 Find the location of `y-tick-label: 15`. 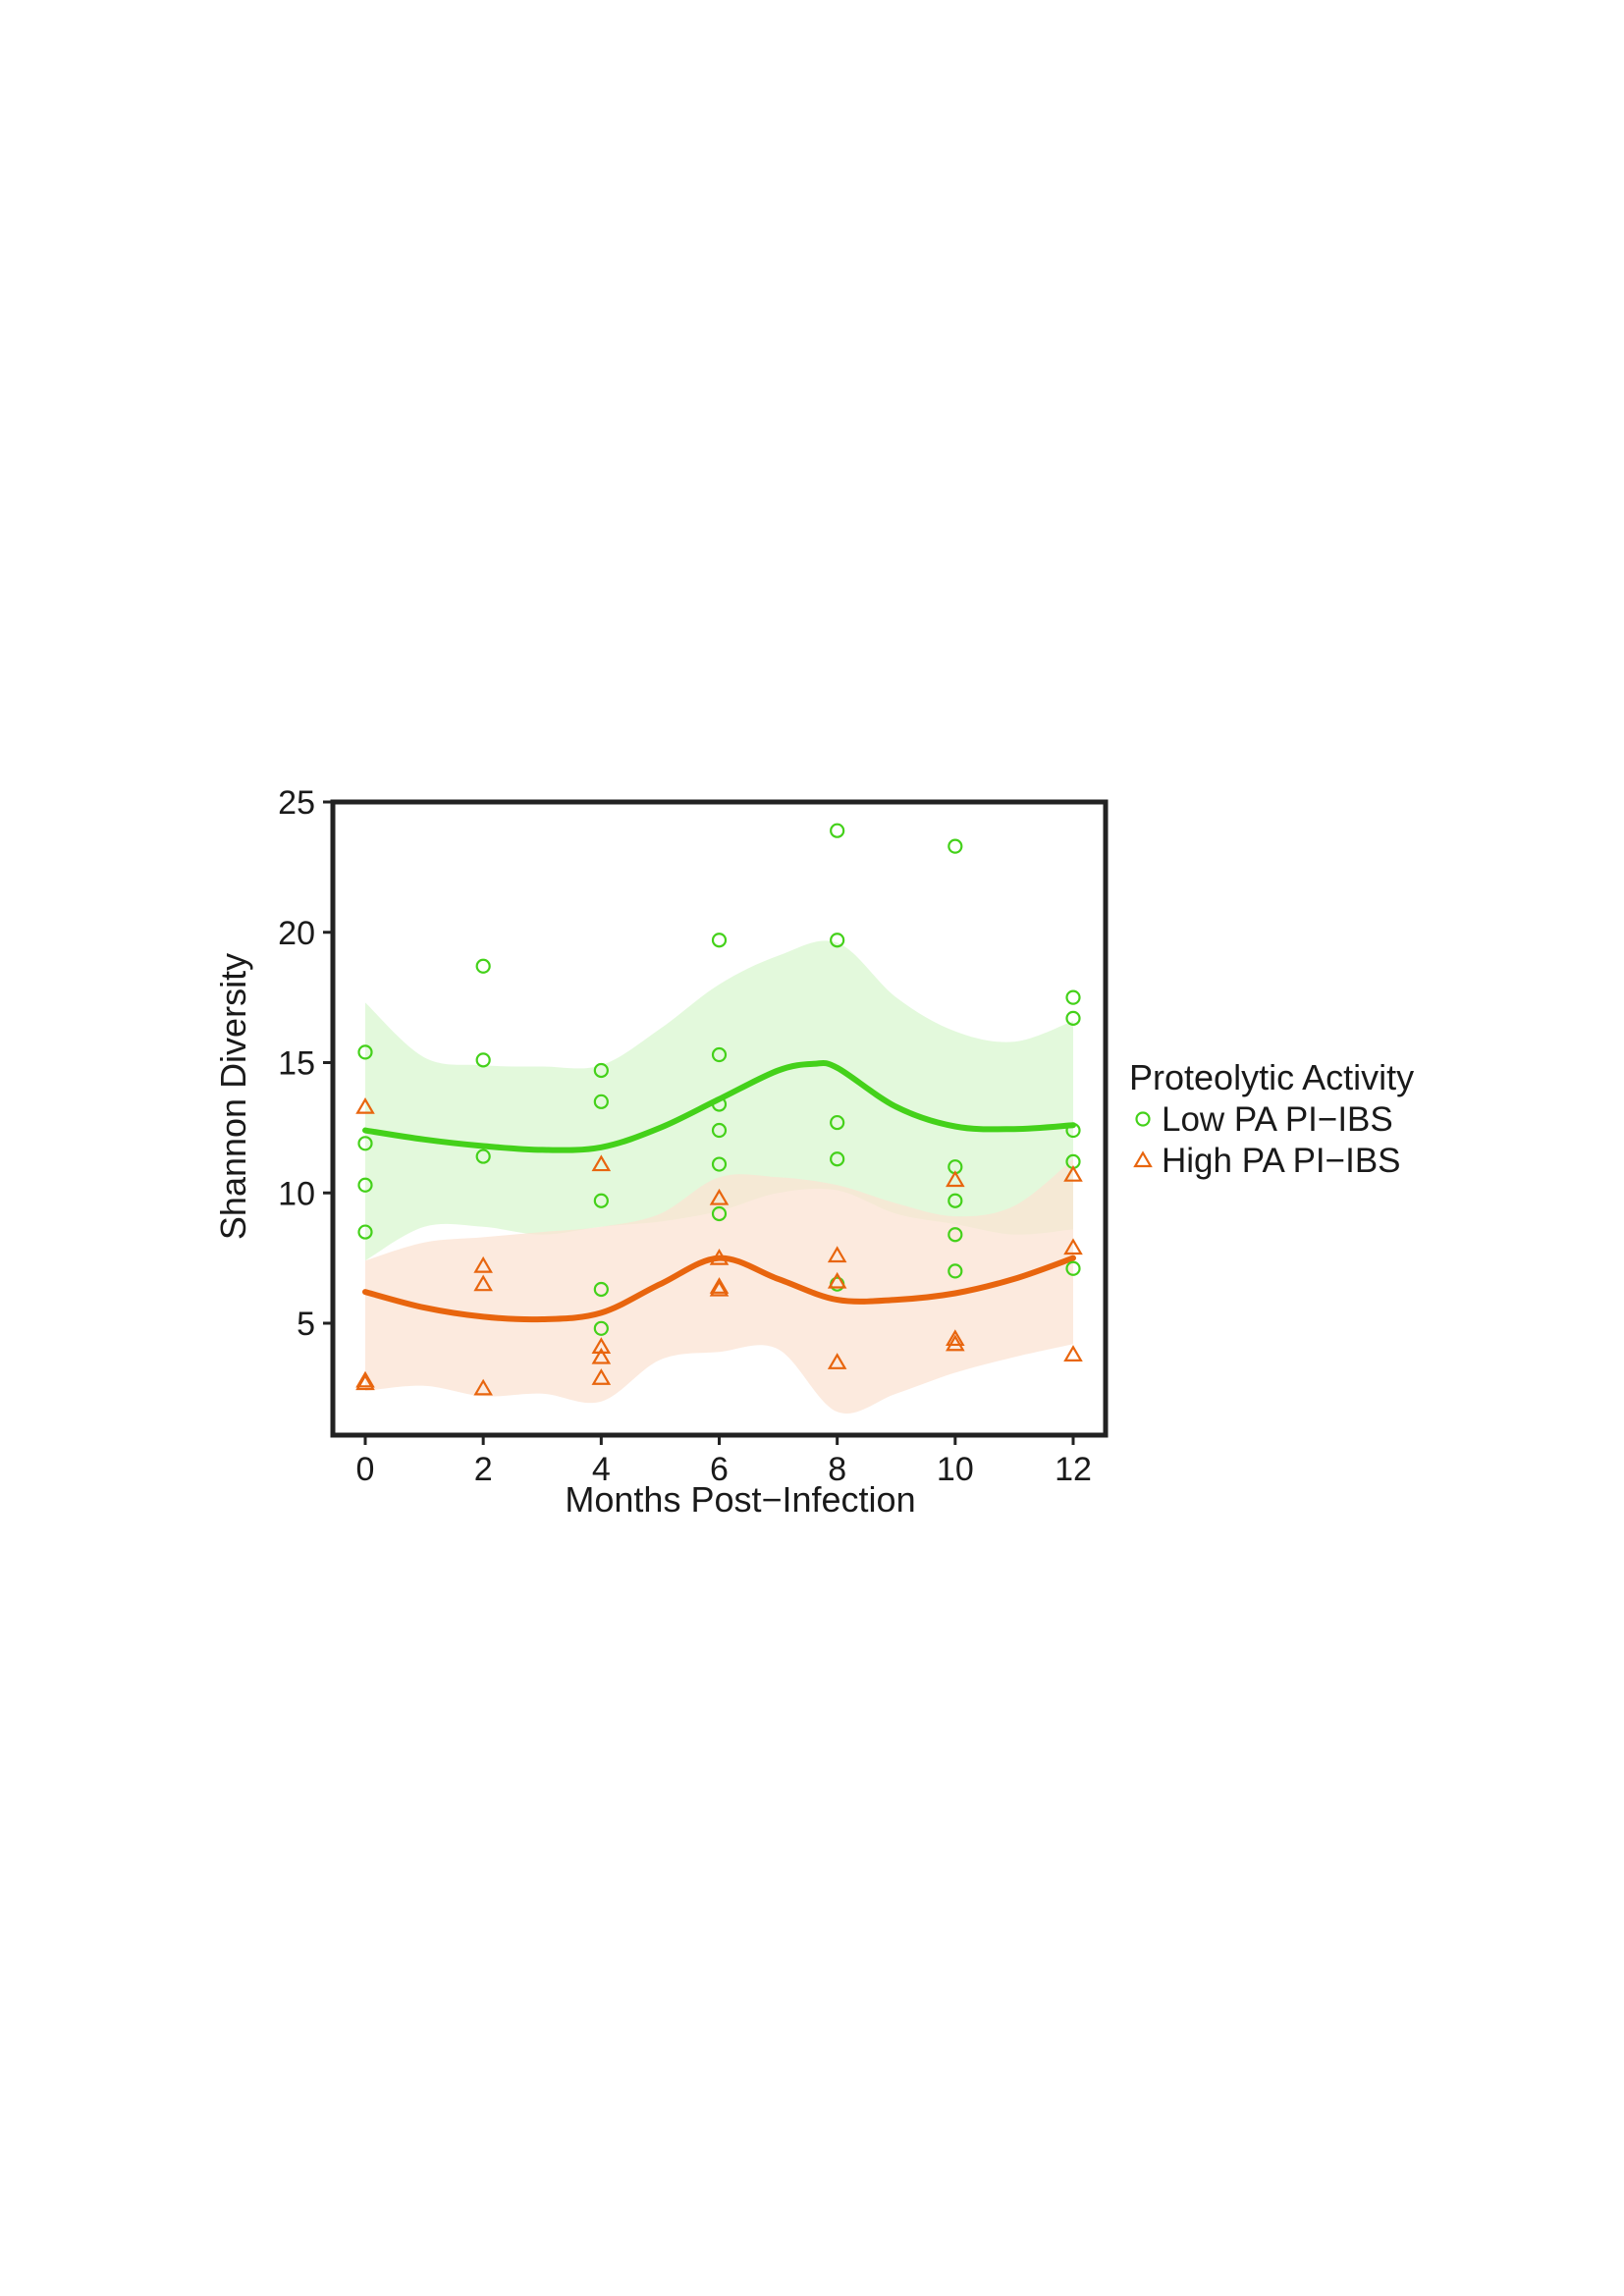

y-tick-label: 15 is located at coordinates (296, 1064).